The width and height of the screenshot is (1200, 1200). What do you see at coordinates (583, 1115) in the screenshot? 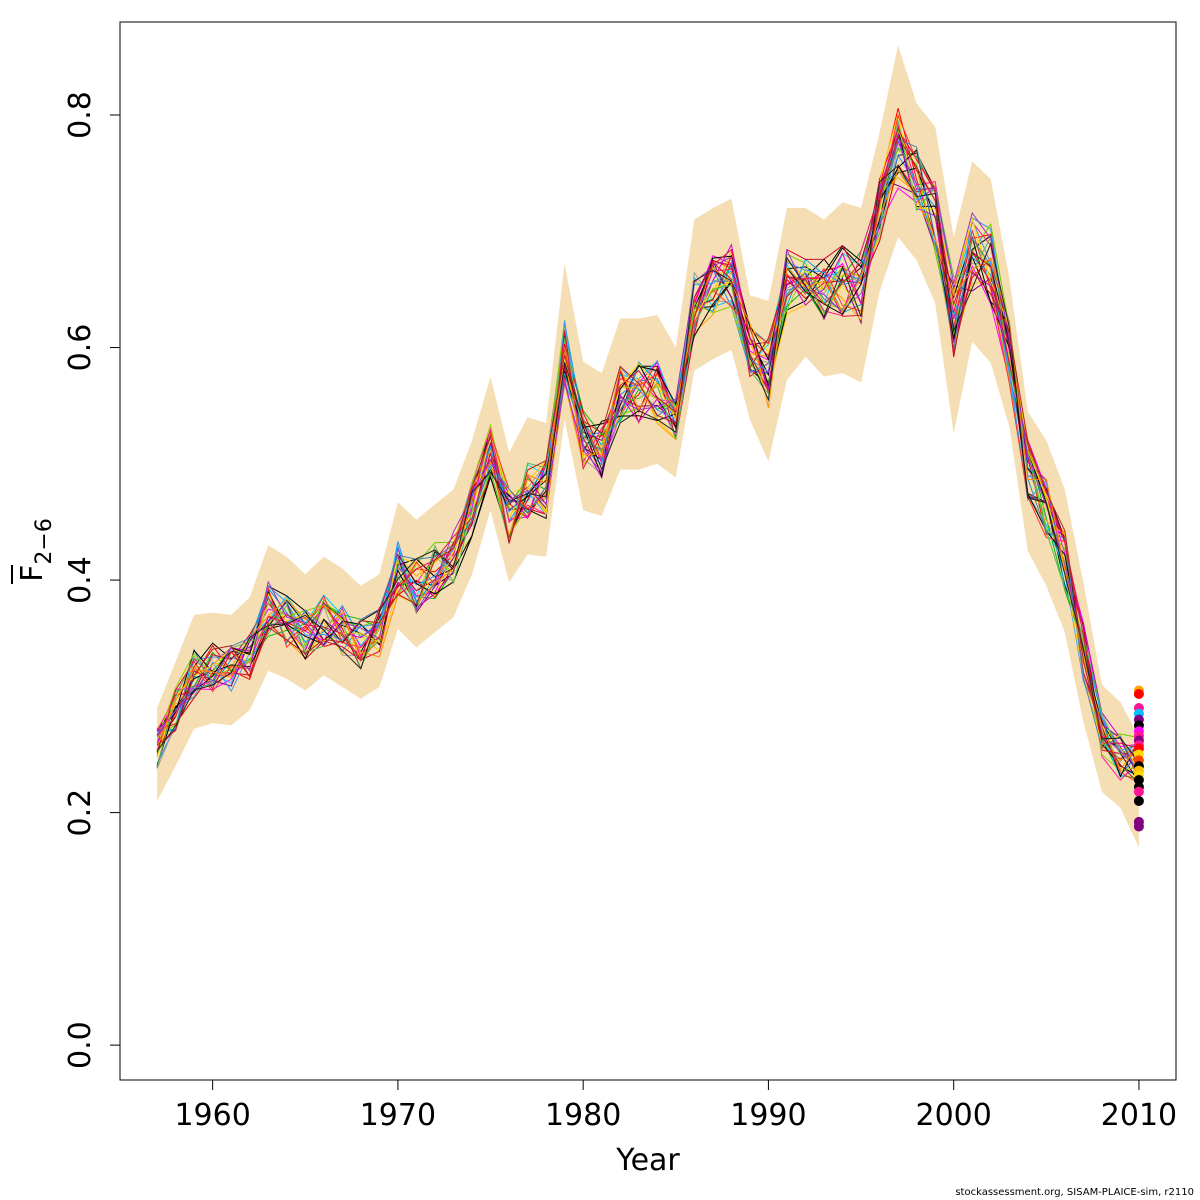
I see `x-tick-label-1980: 1980` at bounding box center [583, 1115].